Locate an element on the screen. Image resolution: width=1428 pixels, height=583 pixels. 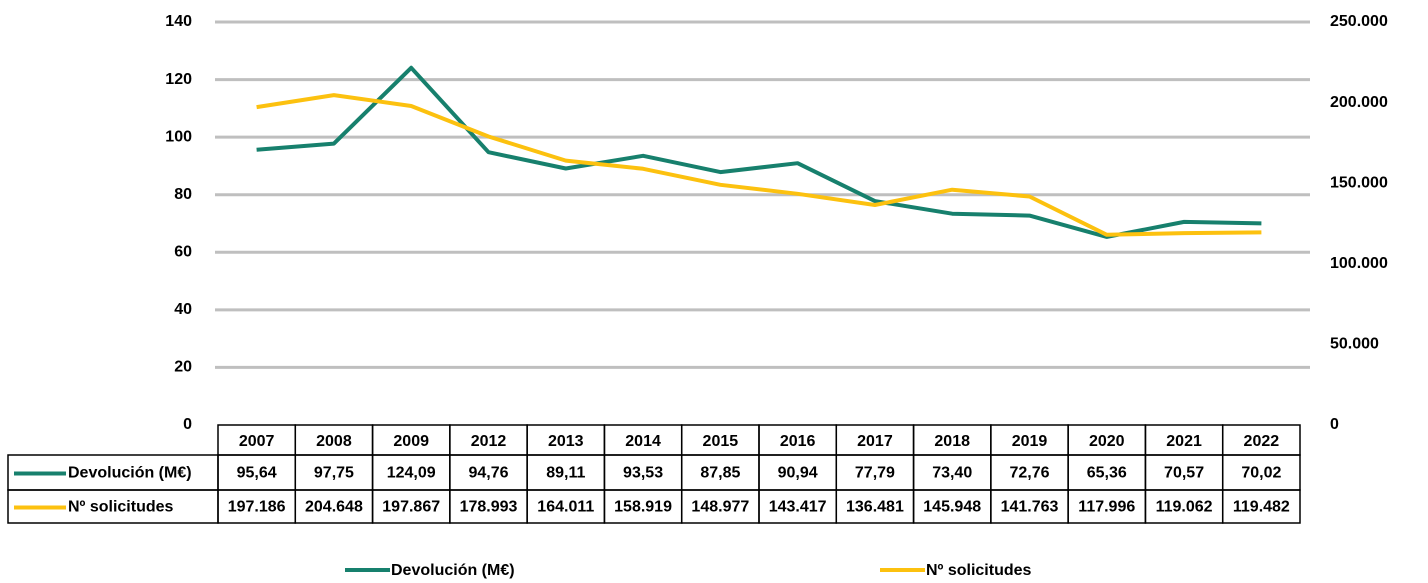
data-label: 124,09 is located at coordinates (411, 473).